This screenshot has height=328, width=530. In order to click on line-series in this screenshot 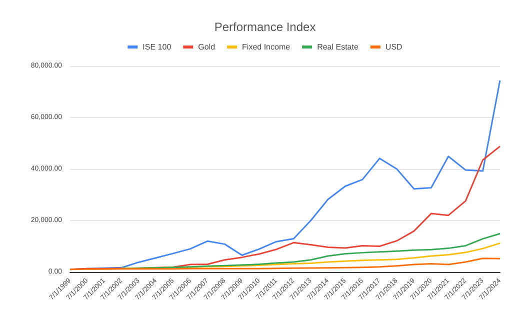, I will do `click(285, 264)`.